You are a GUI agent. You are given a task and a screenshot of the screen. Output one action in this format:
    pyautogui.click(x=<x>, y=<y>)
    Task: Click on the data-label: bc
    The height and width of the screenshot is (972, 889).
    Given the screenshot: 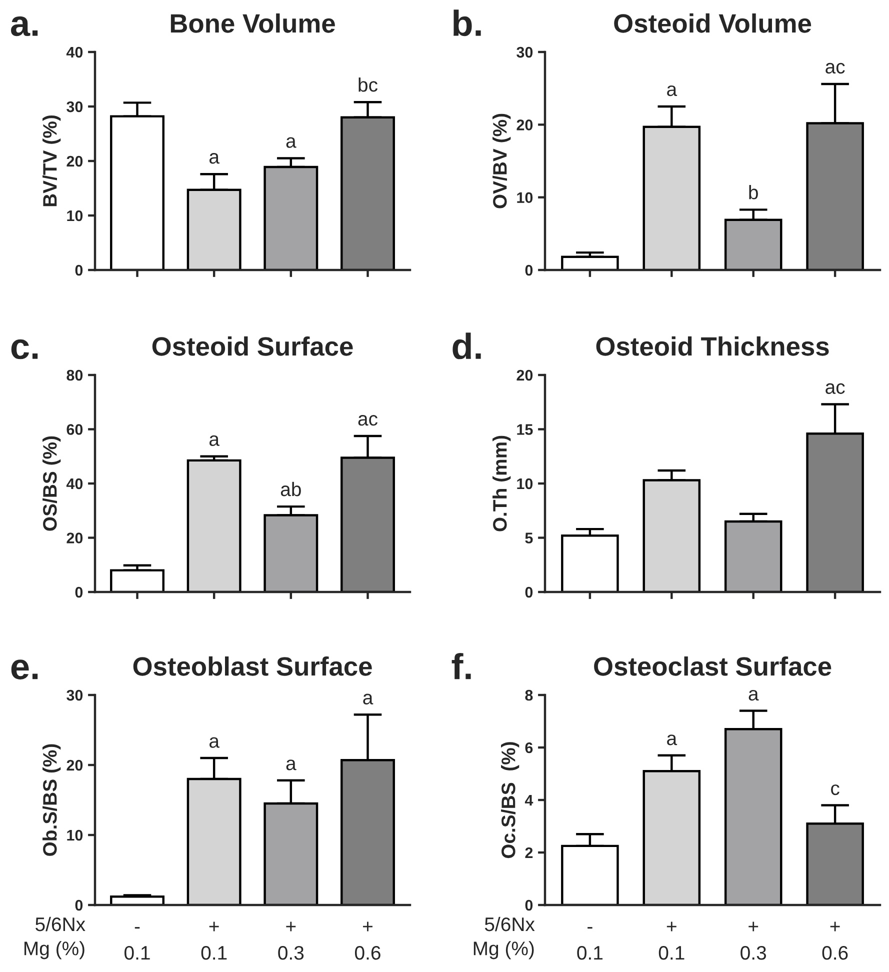 What is the action you would take?
    pyautogui.click(x=368, y=84)
    